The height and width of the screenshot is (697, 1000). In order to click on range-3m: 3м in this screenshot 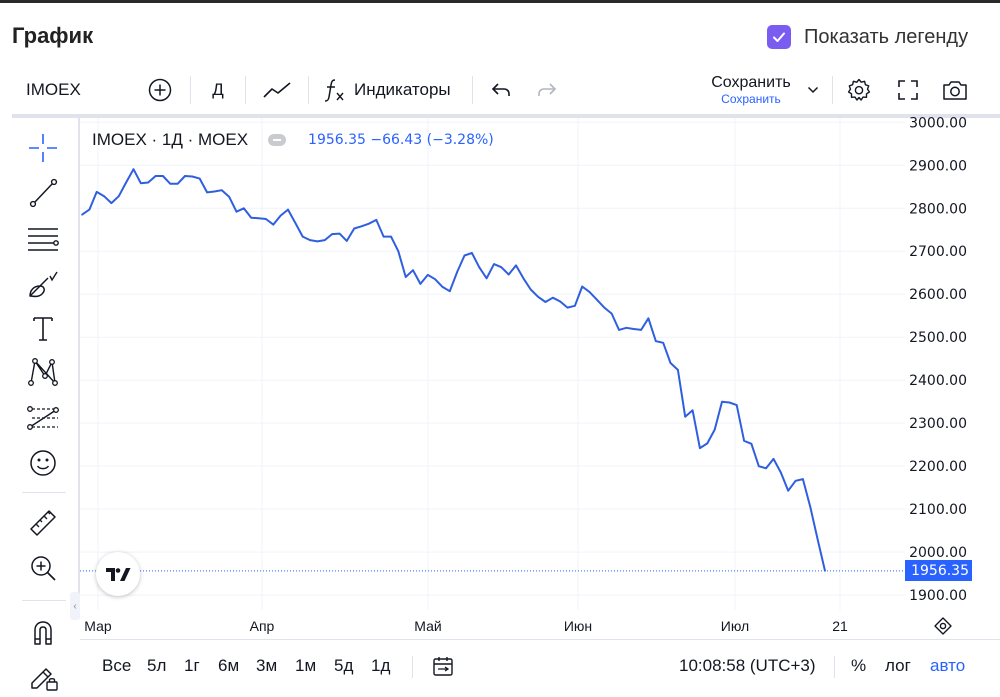, I will do `click(267, 665)`.